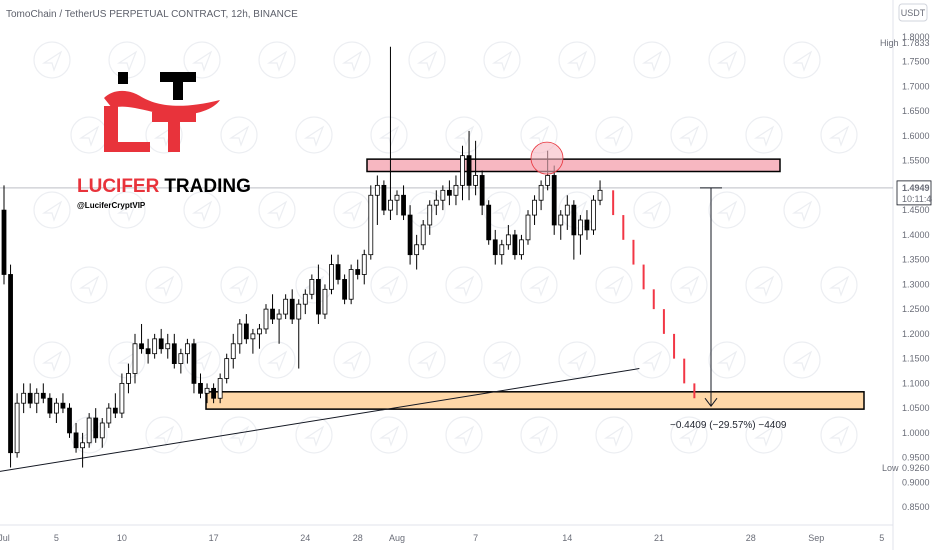 This screenshot has height=550, width=932. I want to click on resistance-zone, so click(573, 165).